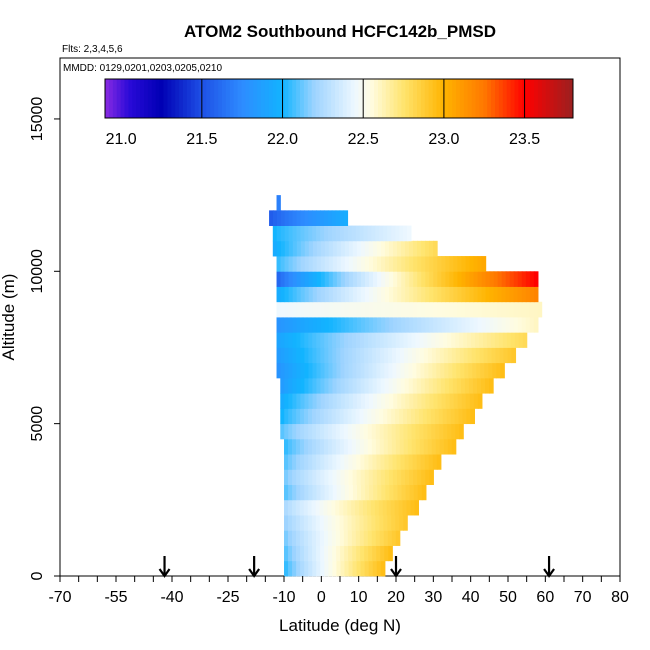  I want to click on x-tick-label: -55, so click(115, 597).